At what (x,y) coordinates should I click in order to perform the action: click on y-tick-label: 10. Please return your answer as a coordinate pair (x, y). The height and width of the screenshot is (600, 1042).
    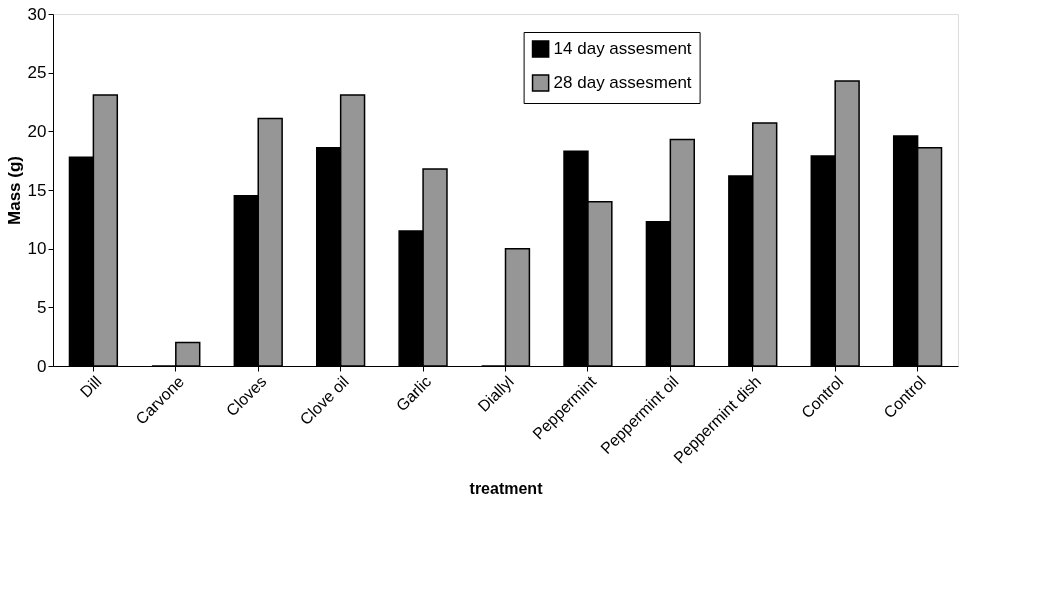
    Looking at the image, I should click on (37, 249).